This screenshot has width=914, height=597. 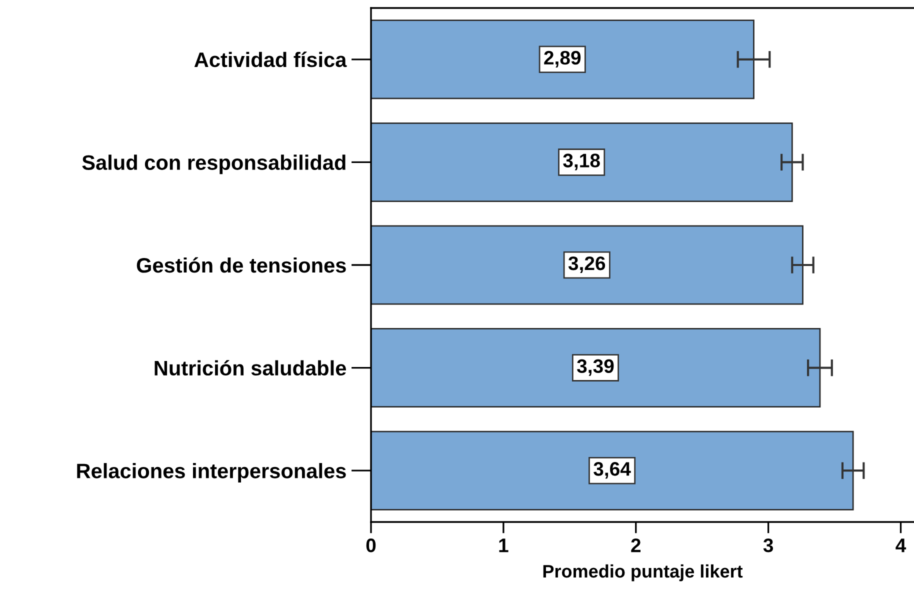 I want to click on y-tick-label: Relaciones interpersonales, so click(x=211, y=472).